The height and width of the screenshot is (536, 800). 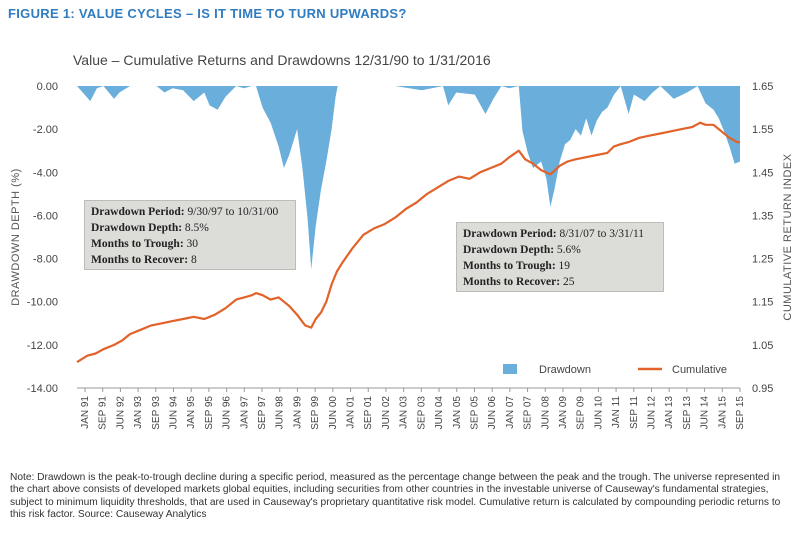 What do you see at coordinates (510, 412) in the screenshot?
I see `x-tick-label: JAN 07` at bounding box center [510, 412].